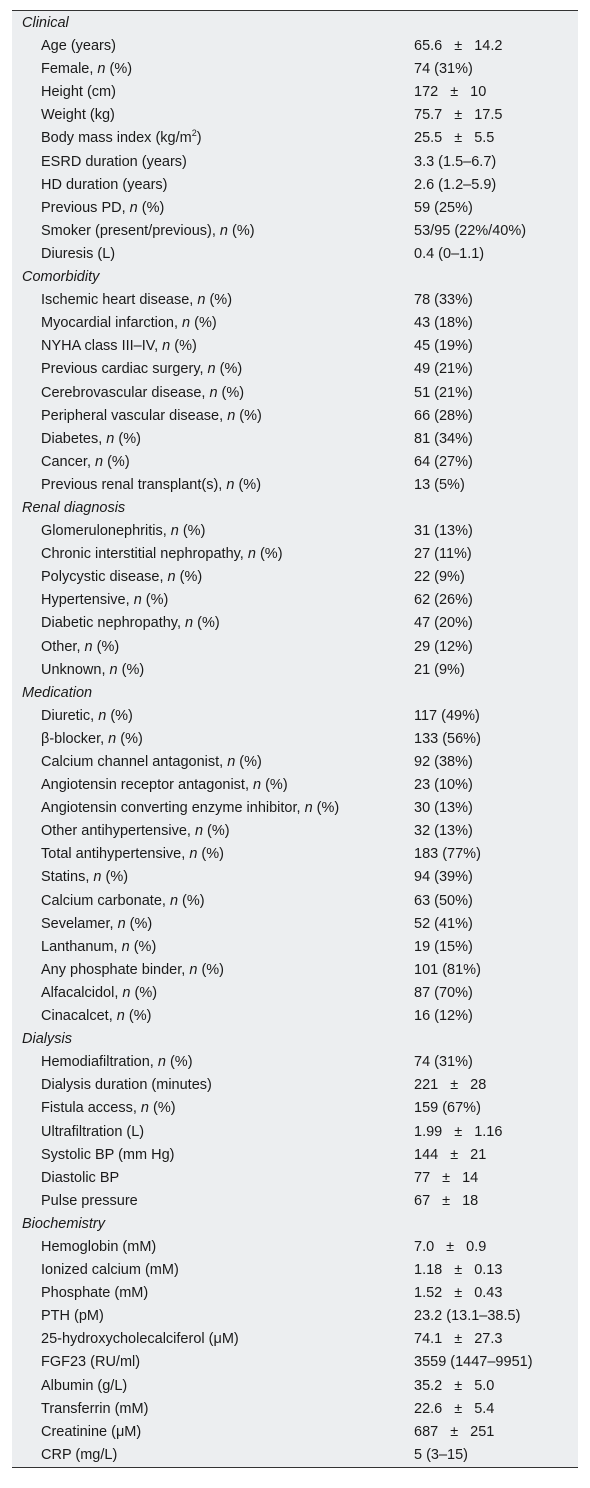  Describe the element at coordinates (295, 46) in the screenshot. I see `table-row: Age (years) 65.6 ±14.2` at that location.